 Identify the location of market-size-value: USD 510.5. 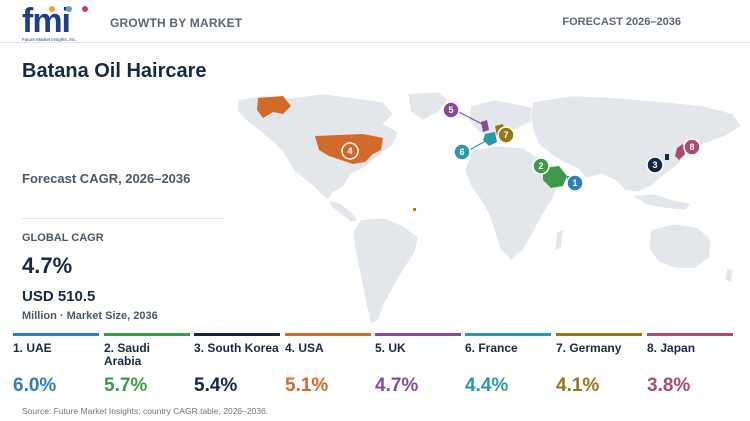
(59, 296).